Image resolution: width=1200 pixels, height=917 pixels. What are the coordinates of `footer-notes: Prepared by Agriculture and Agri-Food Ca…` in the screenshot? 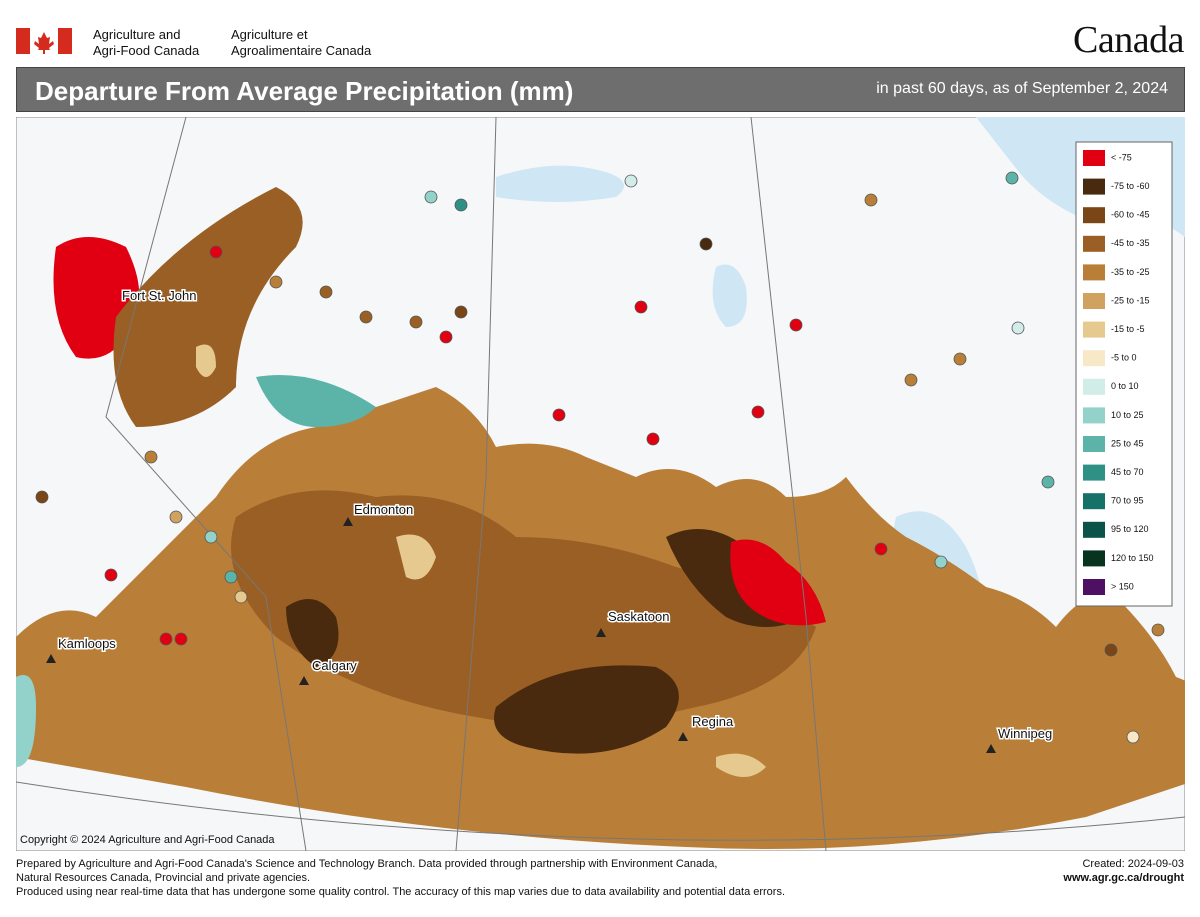 It's located at (400, 878).